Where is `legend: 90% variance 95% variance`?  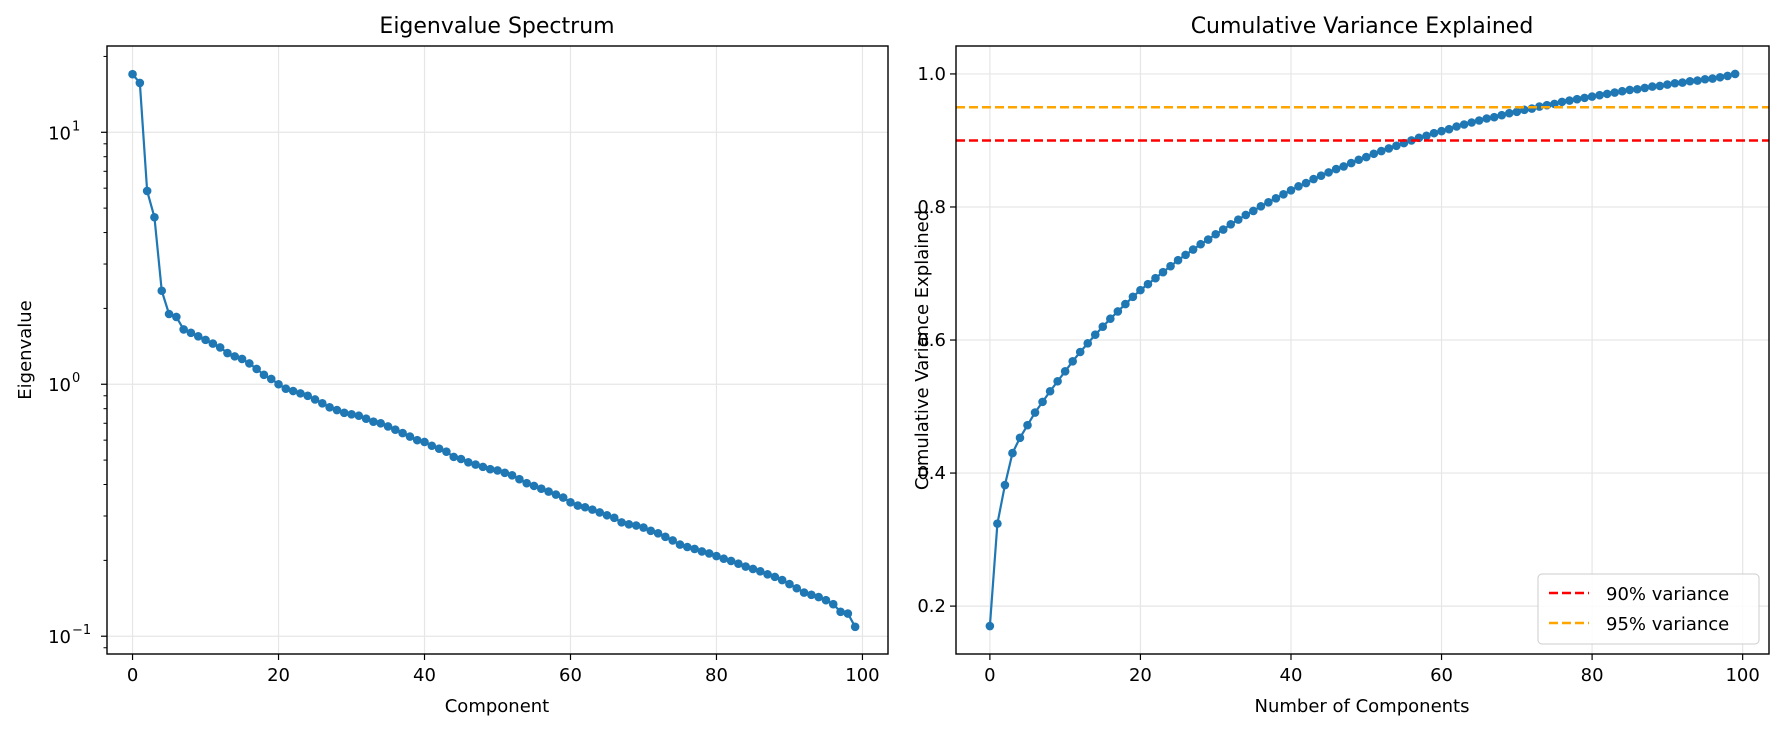
legend: 90% variance 95% variance is located at coordinates (1648, 609).